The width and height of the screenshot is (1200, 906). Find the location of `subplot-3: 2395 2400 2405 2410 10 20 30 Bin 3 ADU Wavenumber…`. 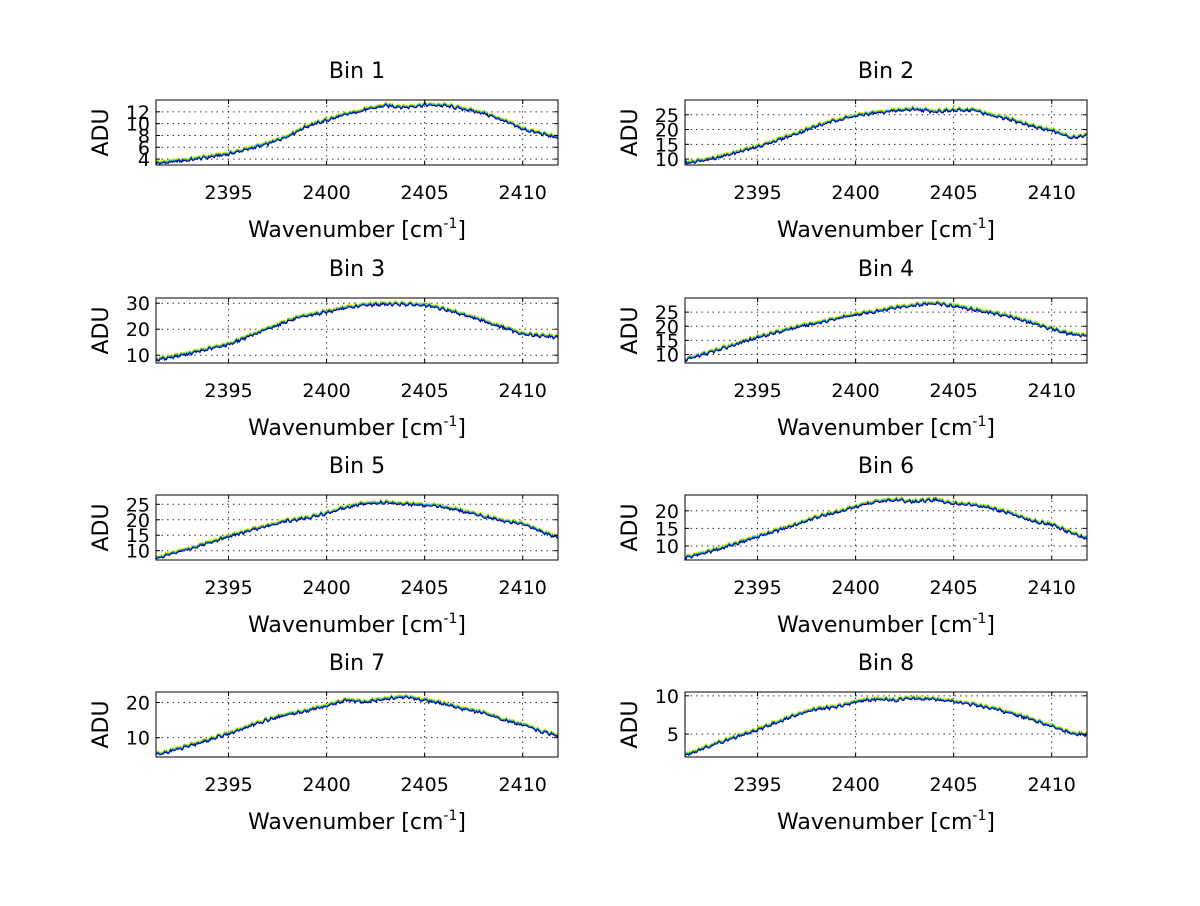

subplot-3: 2395 2400 2405 2410 10 20 30 Bin 3 ADU Wavenumber… is located at coordinates (324, 349).